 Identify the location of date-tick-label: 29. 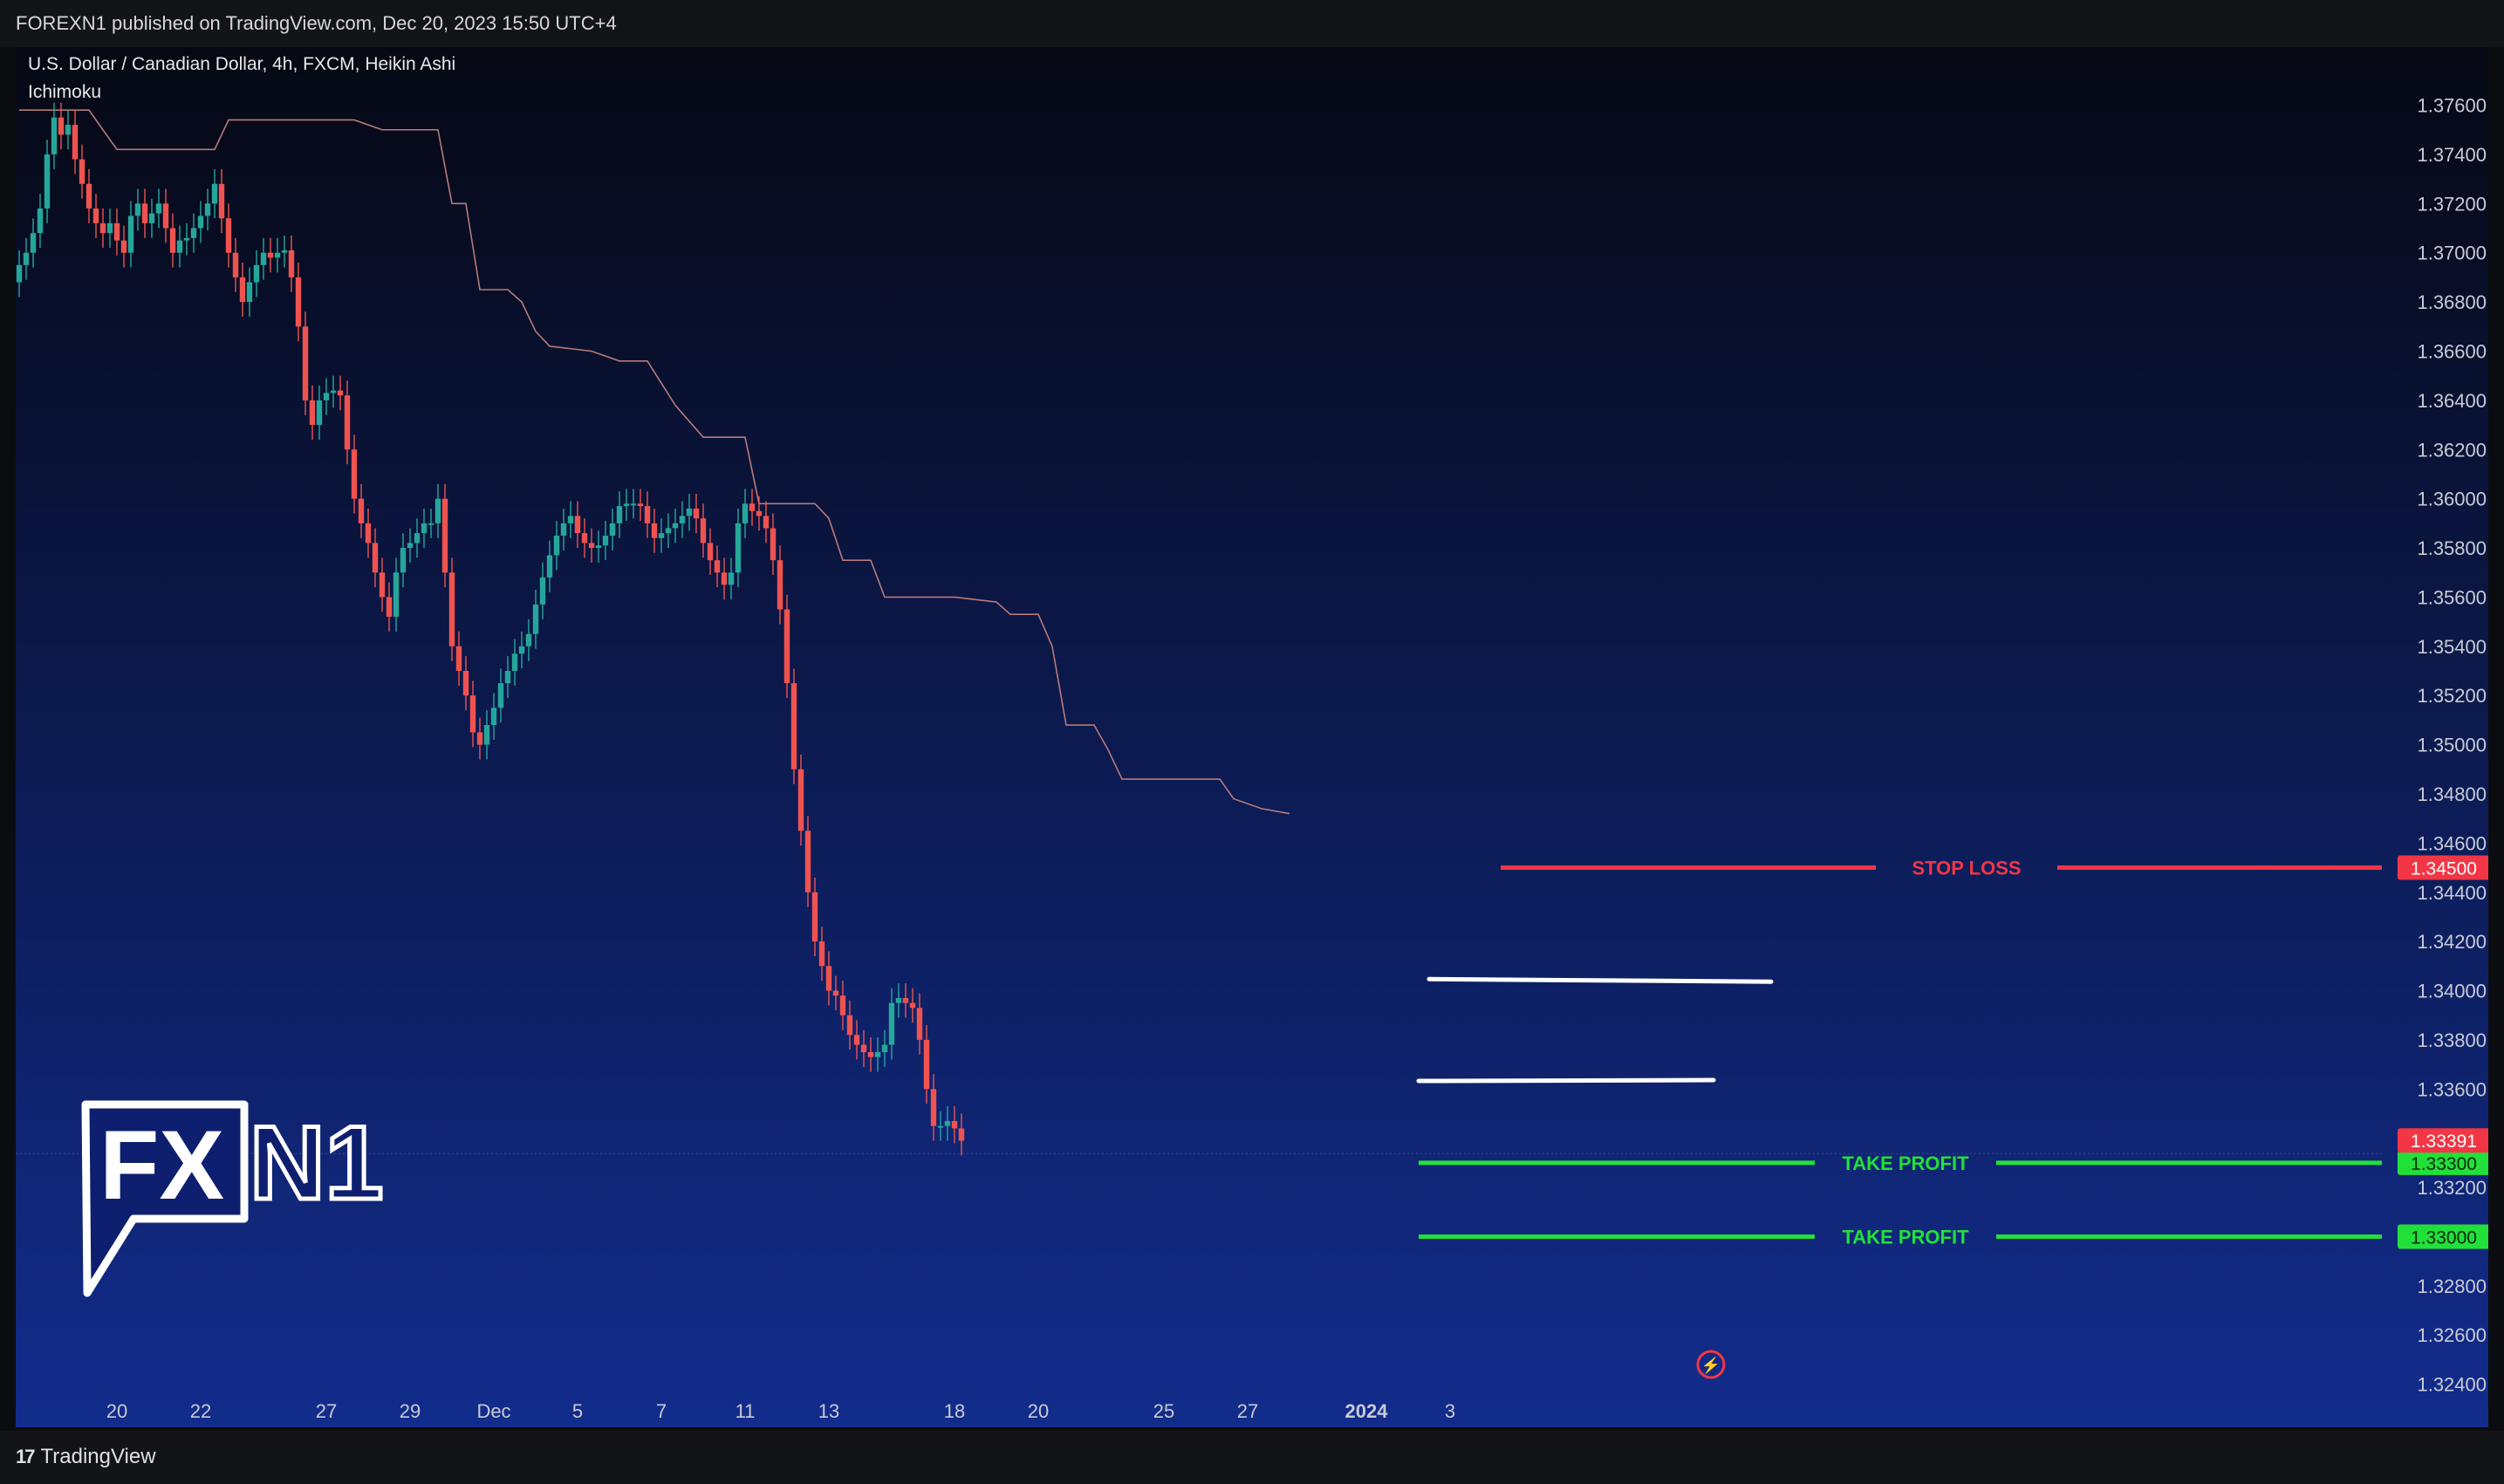
(410, 1411).